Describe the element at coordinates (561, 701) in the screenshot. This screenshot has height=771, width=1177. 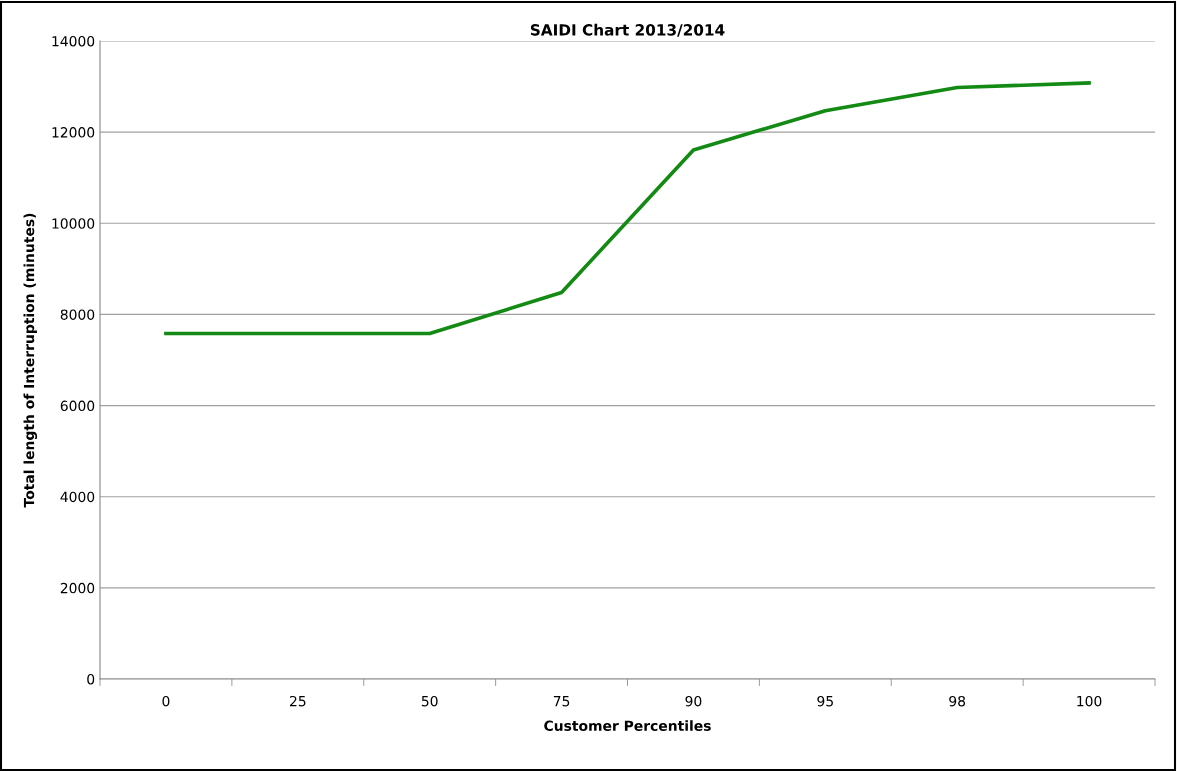
I see `x-tick-label: 75` at that location.